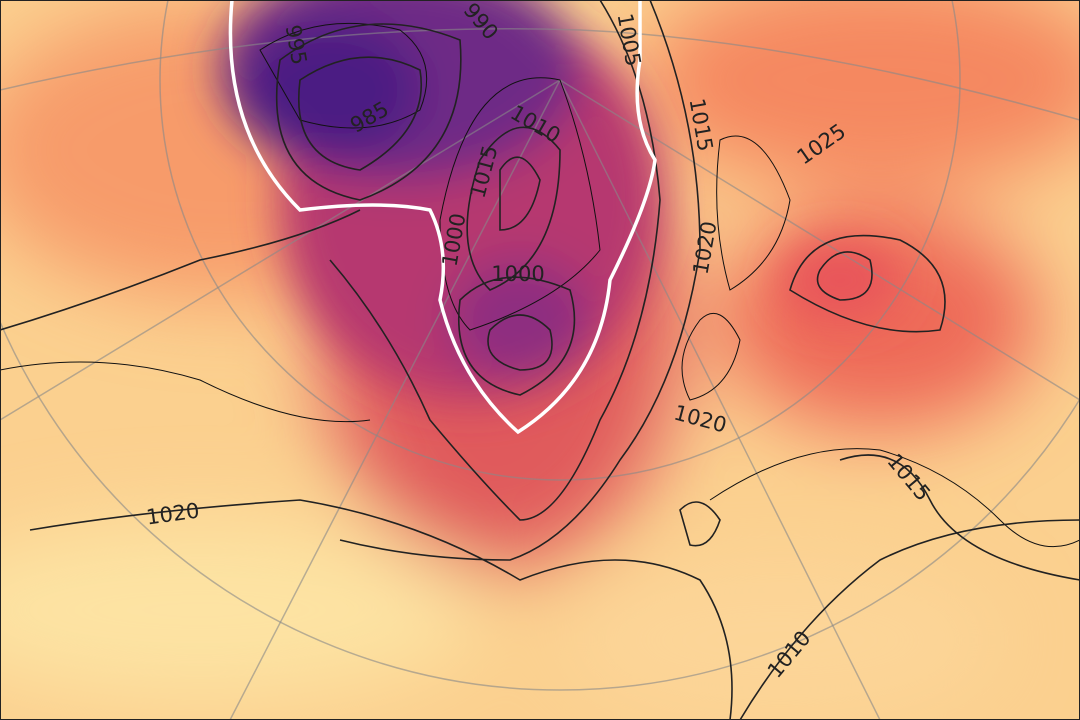  What do you see at coordinates (517, 274) in the screenshot?
I see `contour-label: 1000` at bounding box center [517, 274].